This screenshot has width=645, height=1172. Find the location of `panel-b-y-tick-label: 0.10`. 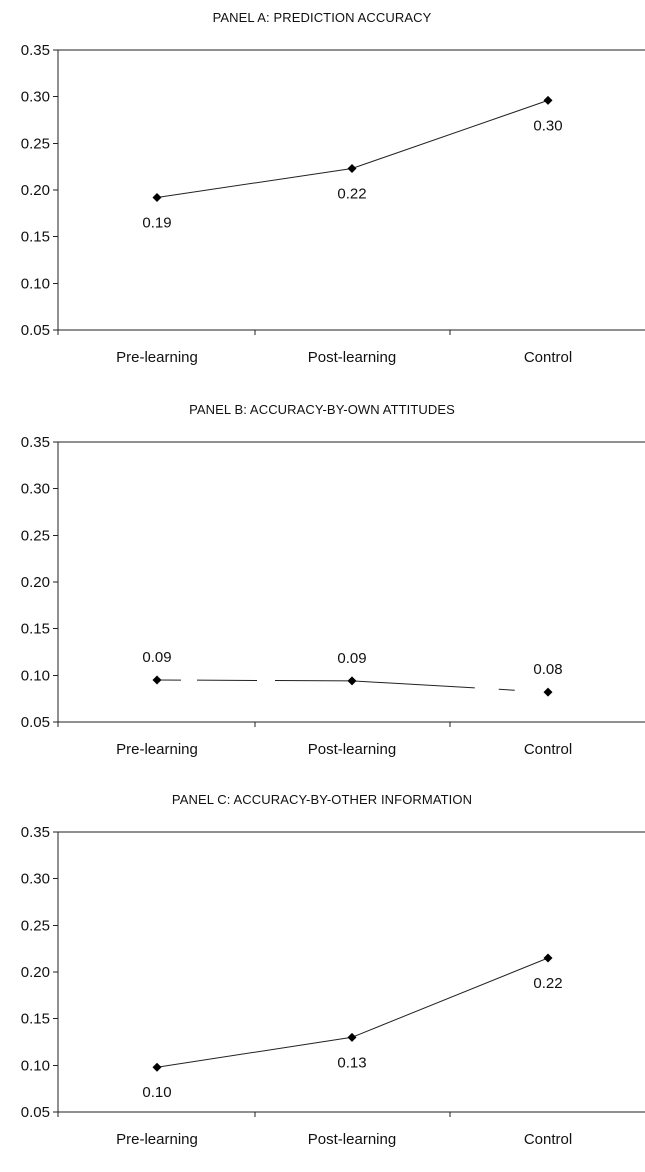

panel-b-y-tick-label: 0.10 is located at coordinates (35, 675).